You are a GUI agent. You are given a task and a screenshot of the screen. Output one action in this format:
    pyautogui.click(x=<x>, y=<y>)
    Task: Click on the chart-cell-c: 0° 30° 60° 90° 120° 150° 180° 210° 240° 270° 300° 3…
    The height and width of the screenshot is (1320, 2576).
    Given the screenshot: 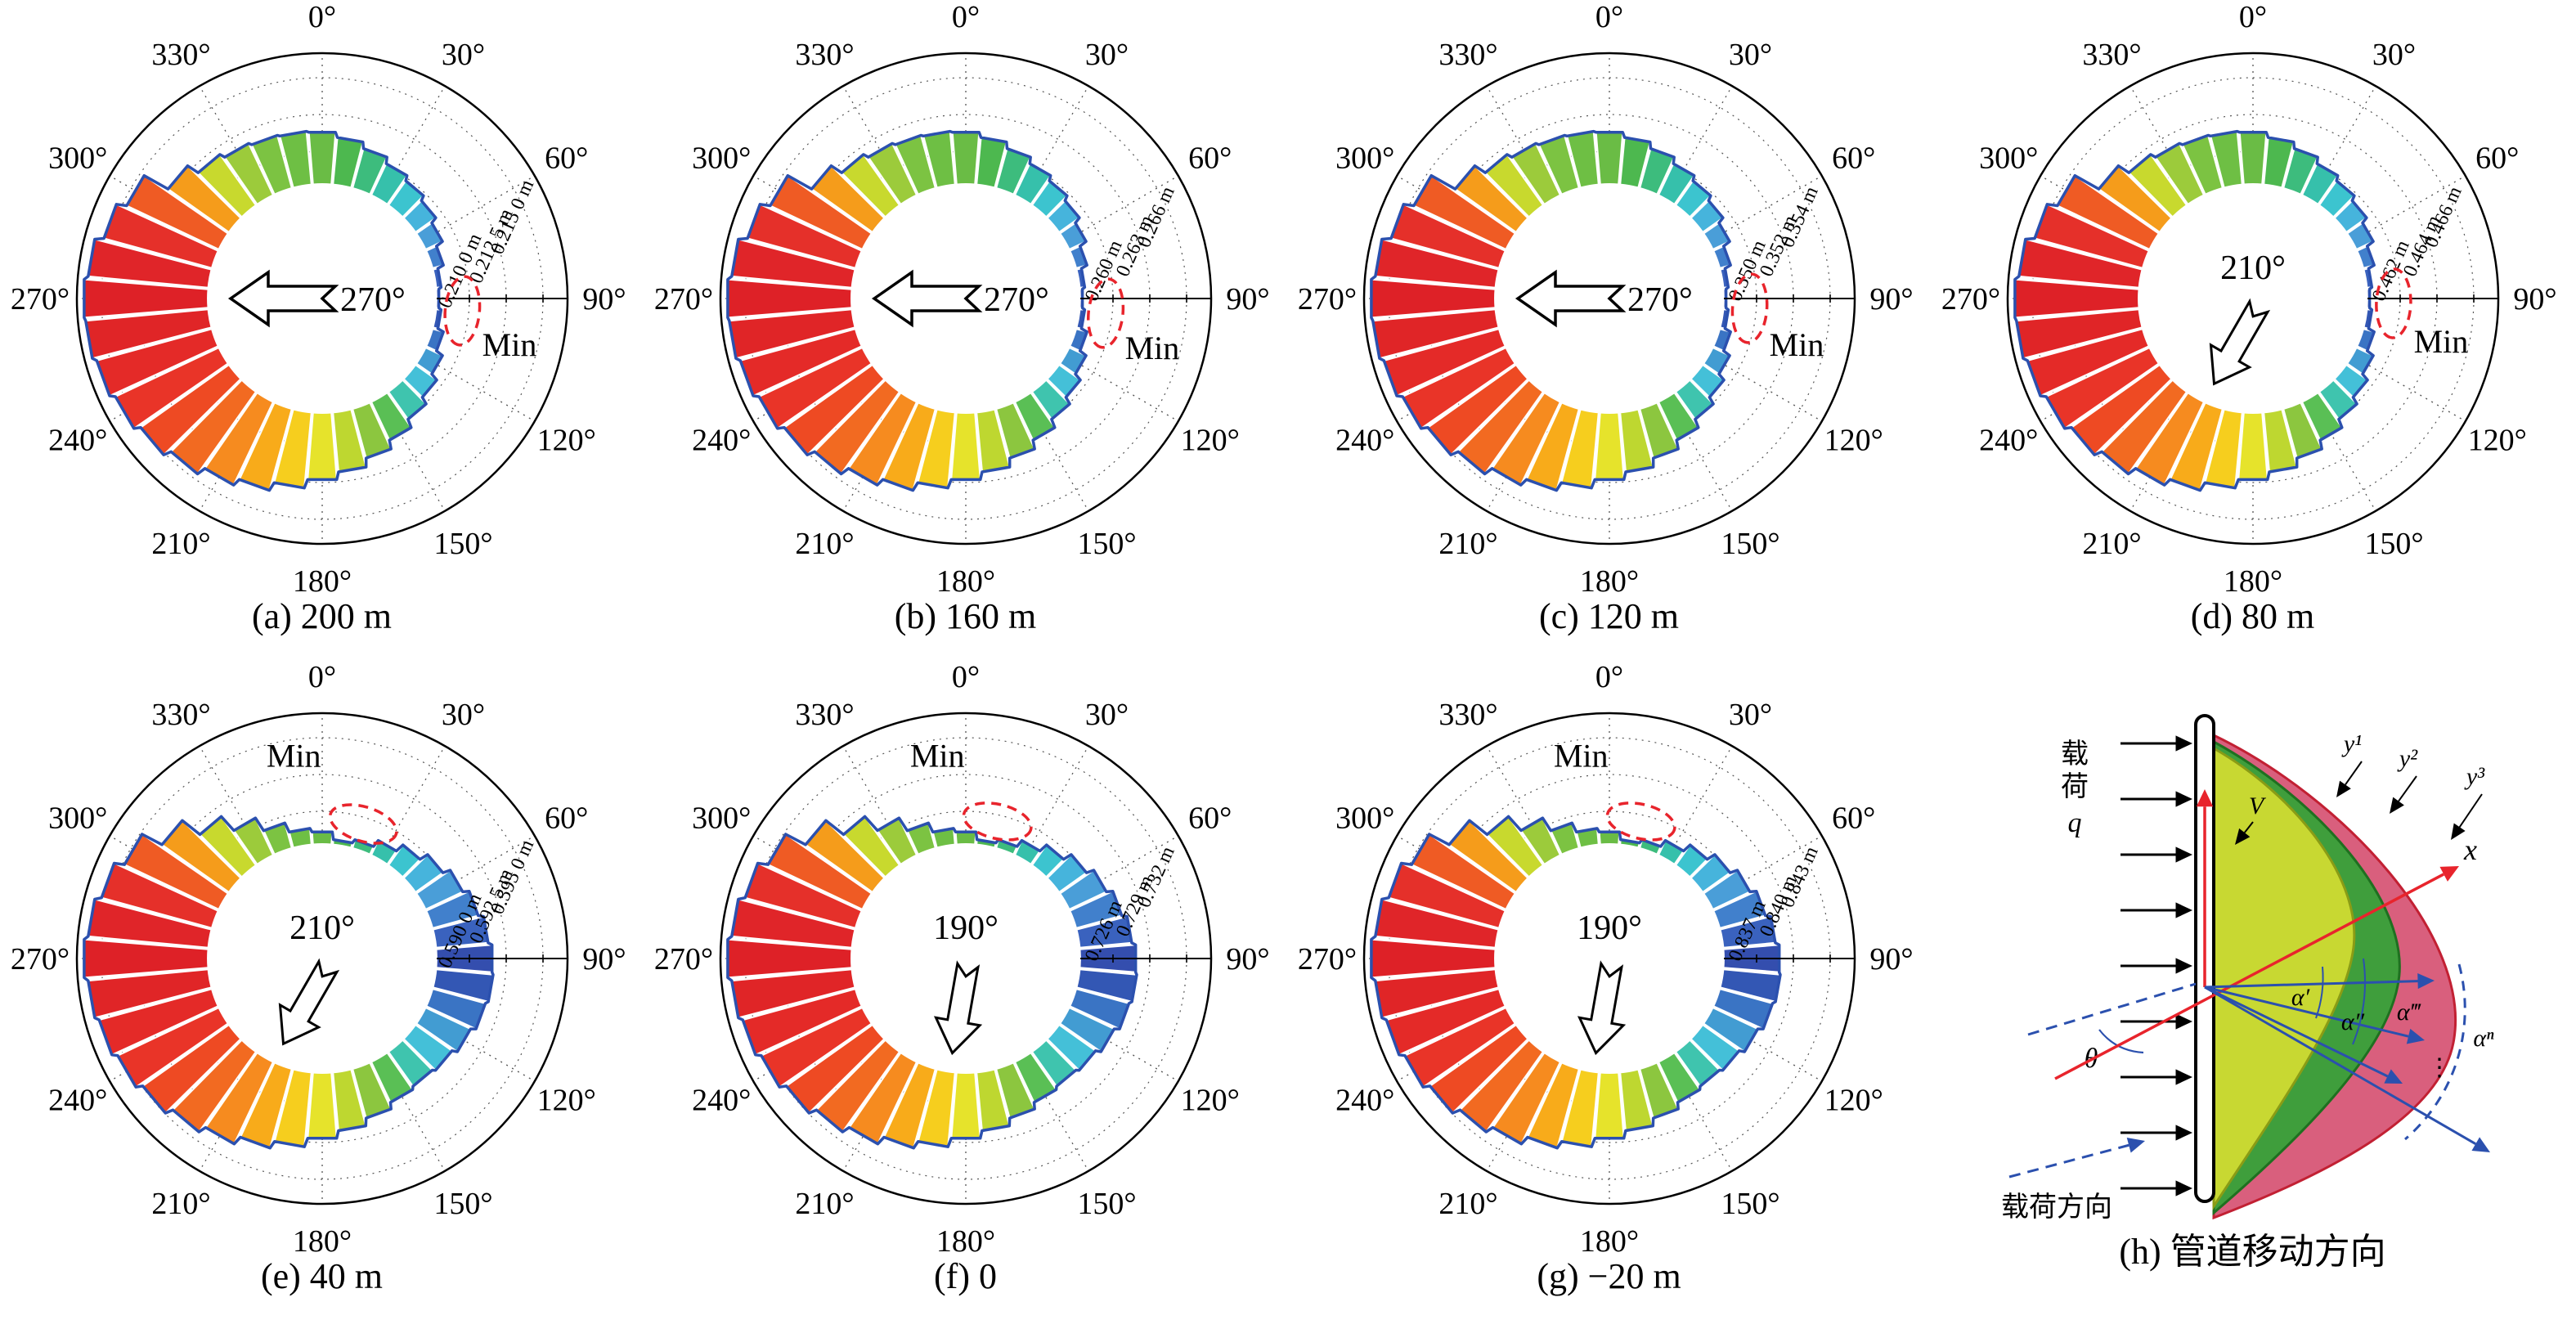 What is the action you would take?
    pyautogui.click(x=1609, y=318)
    